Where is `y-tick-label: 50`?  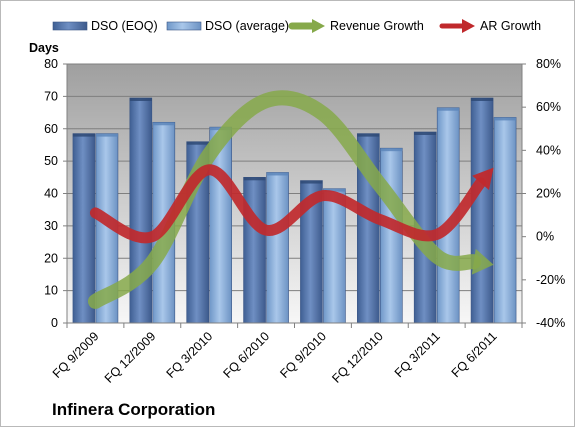
y-tick-label: 50 is located at coordinates (51, 161).